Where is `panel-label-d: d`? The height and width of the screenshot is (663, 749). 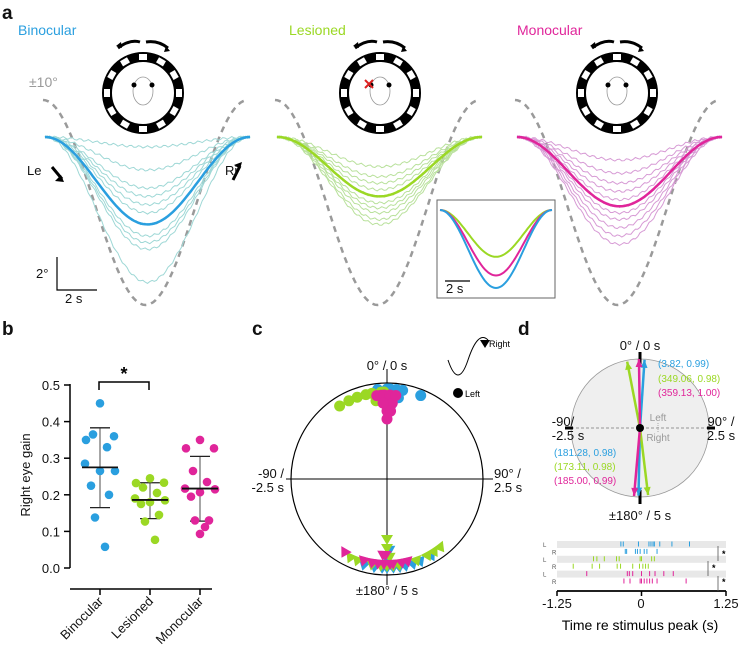 panel-label-d: d is located at coordinates (524, 329).